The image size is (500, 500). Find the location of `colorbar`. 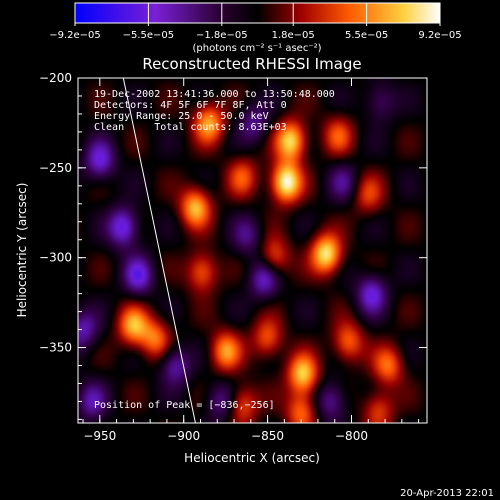

colorbar is located at coordinates (257, 13).